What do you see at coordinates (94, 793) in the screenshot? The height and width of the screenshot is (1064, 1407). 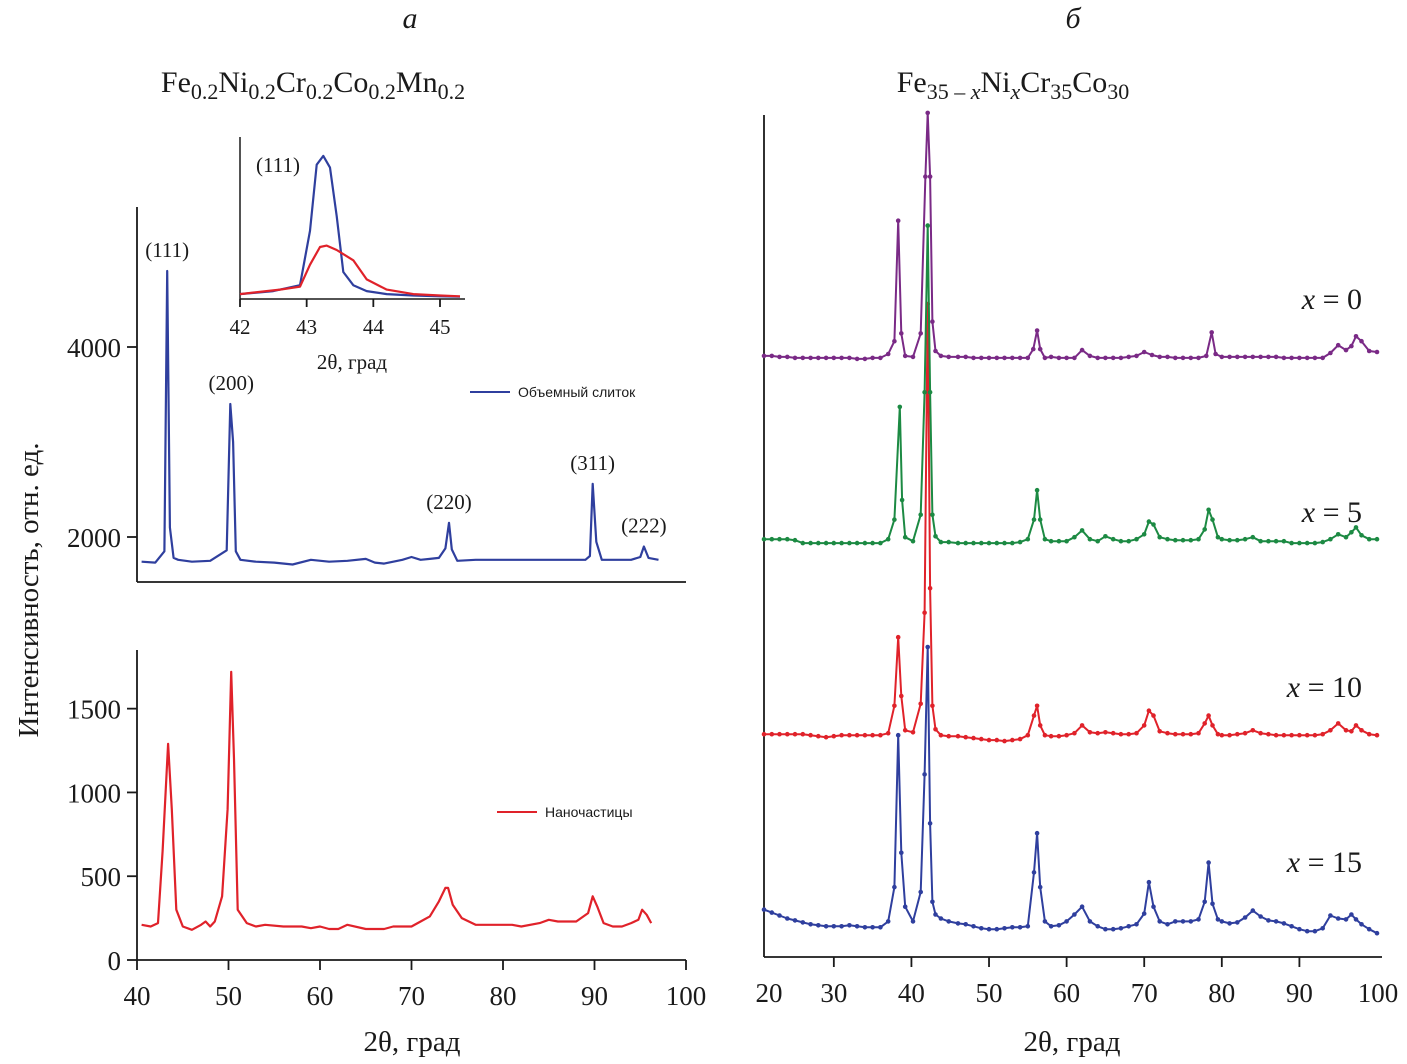 I see `nano-y-tick-label: 1000` at bounding box center [94, 793].